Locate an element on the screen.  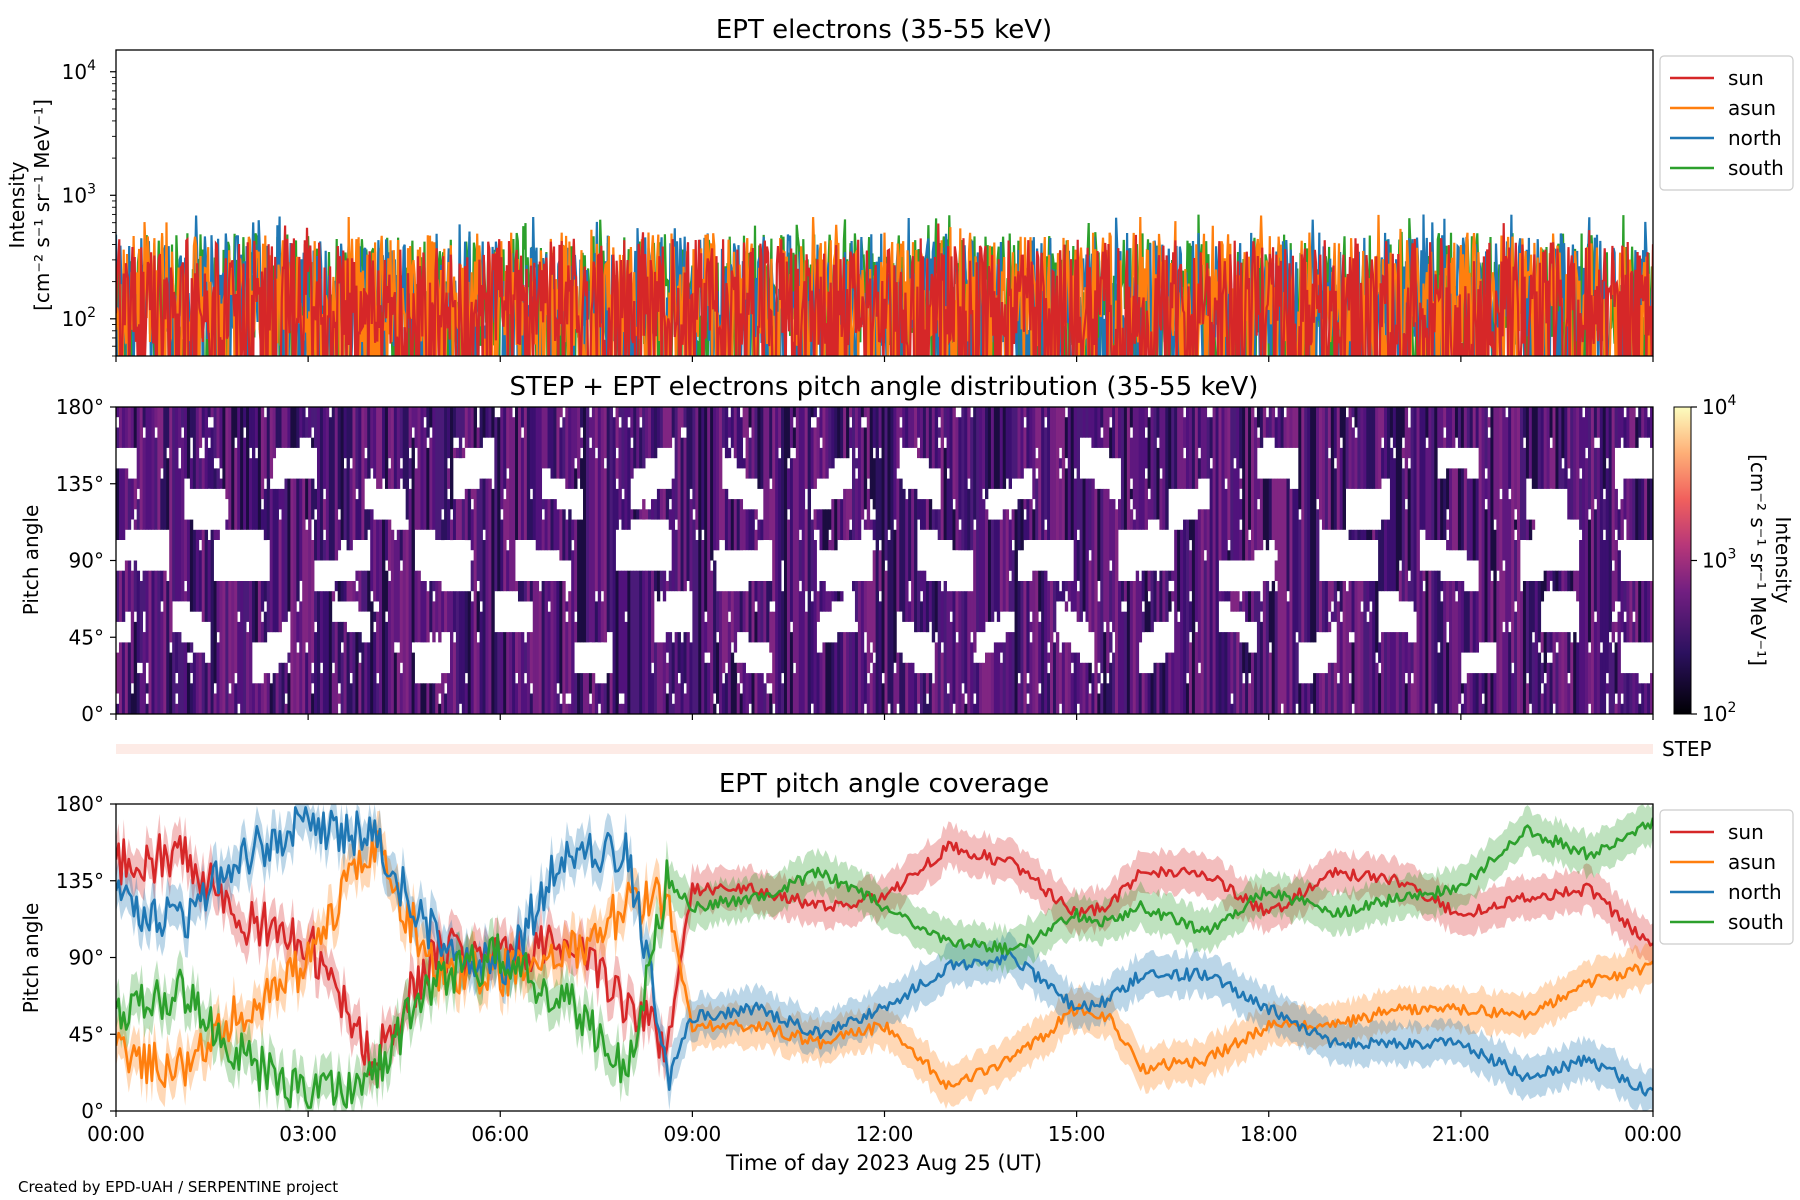
panel3-ytick-label: 180° is located at coordinates (80, 804).